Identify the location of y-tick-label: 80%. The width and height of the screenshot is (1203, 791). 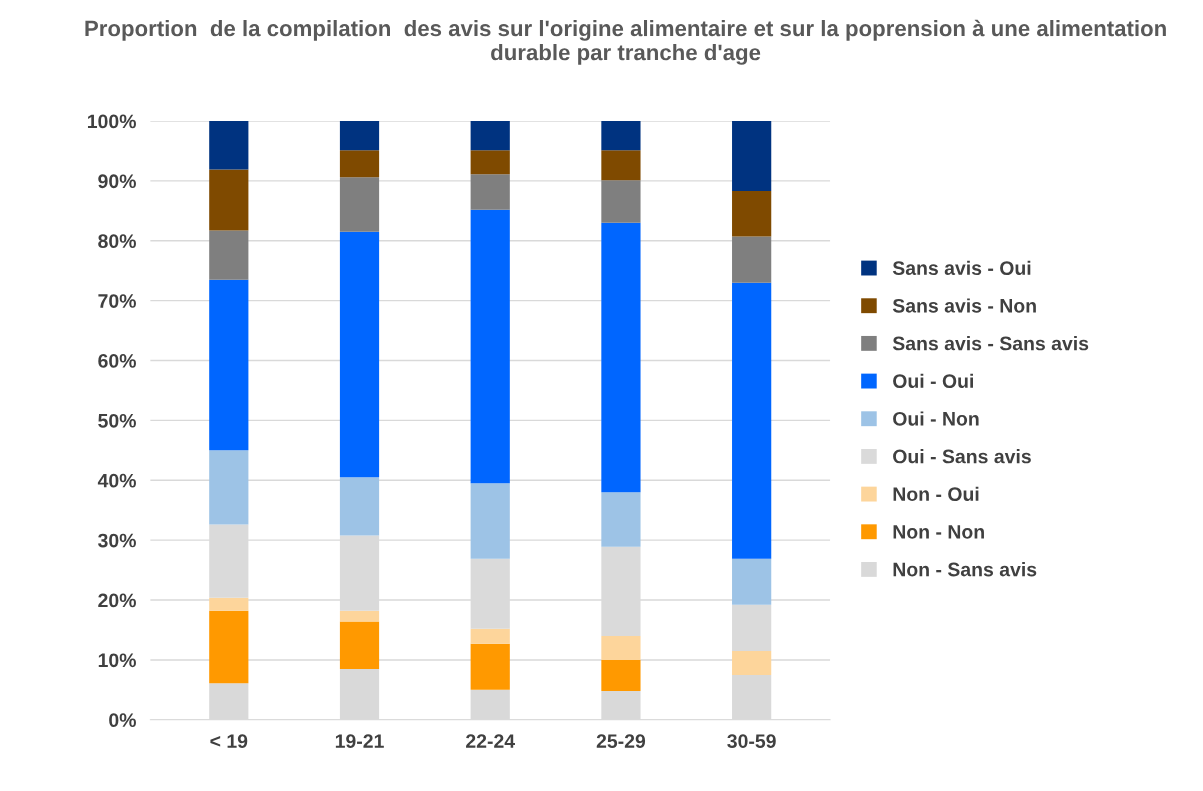
(117, 241).